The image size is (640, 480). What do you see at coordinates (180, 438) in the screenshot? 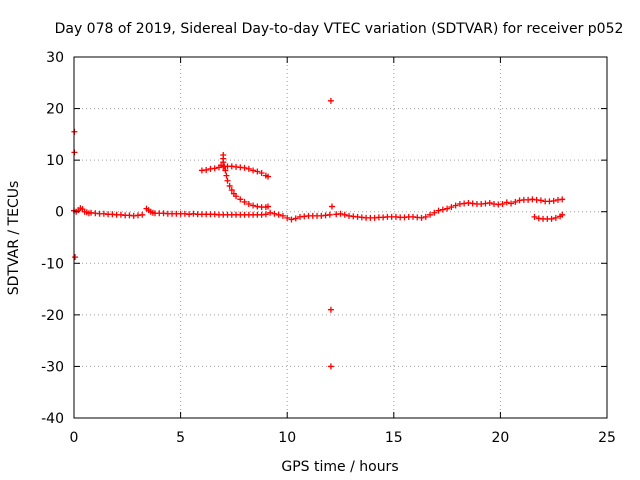
I see `x-tick-label: 5` at bounding box center [180, 438].